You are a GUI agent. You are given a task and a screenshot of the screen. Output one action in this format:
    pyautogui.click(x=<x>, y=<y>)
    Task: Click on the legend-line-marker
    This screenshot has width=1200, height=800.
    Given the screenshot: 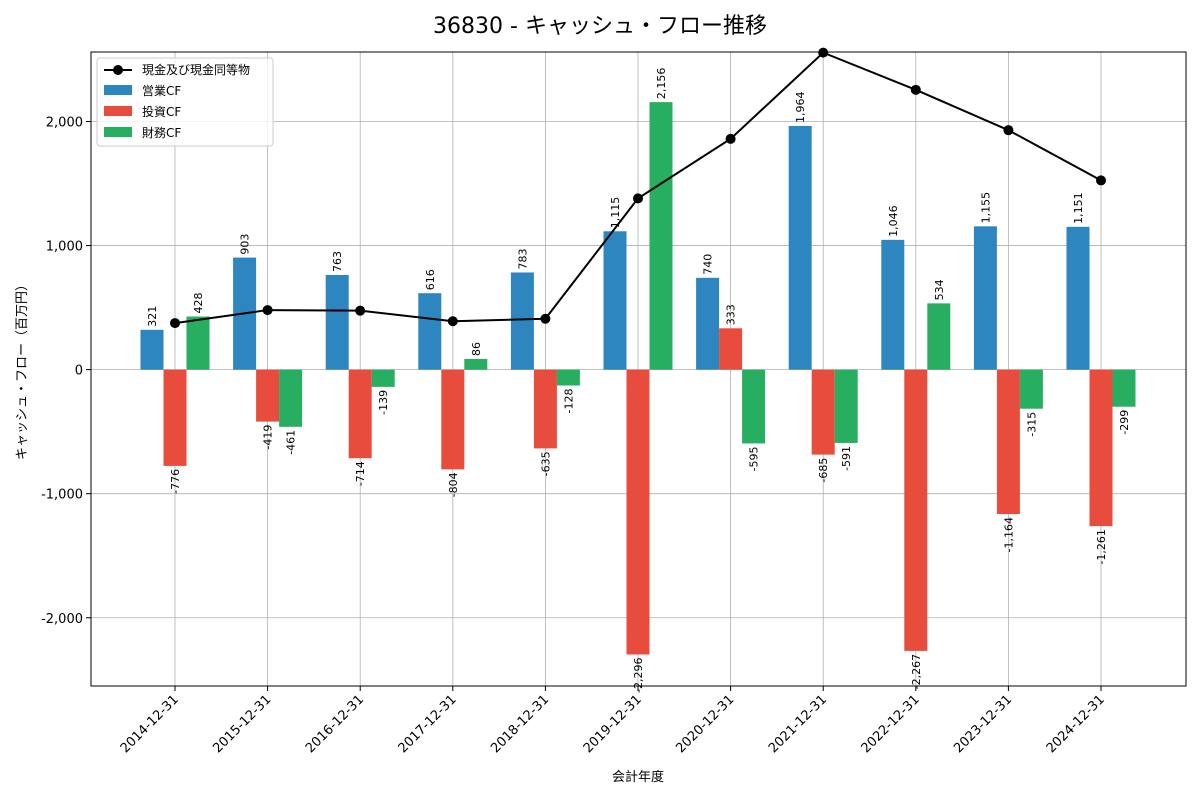 What is the action you would take?
    pyautogui.click(x=118, y=70)
    